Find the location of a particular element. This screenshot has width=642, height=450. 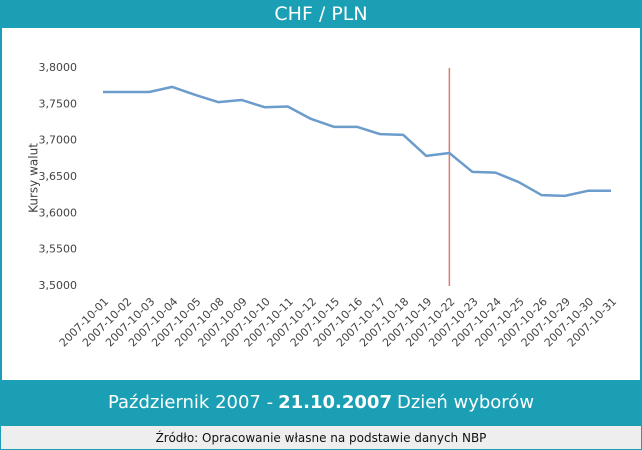

y-tick-label: 3,6500 is located at coordinates (58, 176).